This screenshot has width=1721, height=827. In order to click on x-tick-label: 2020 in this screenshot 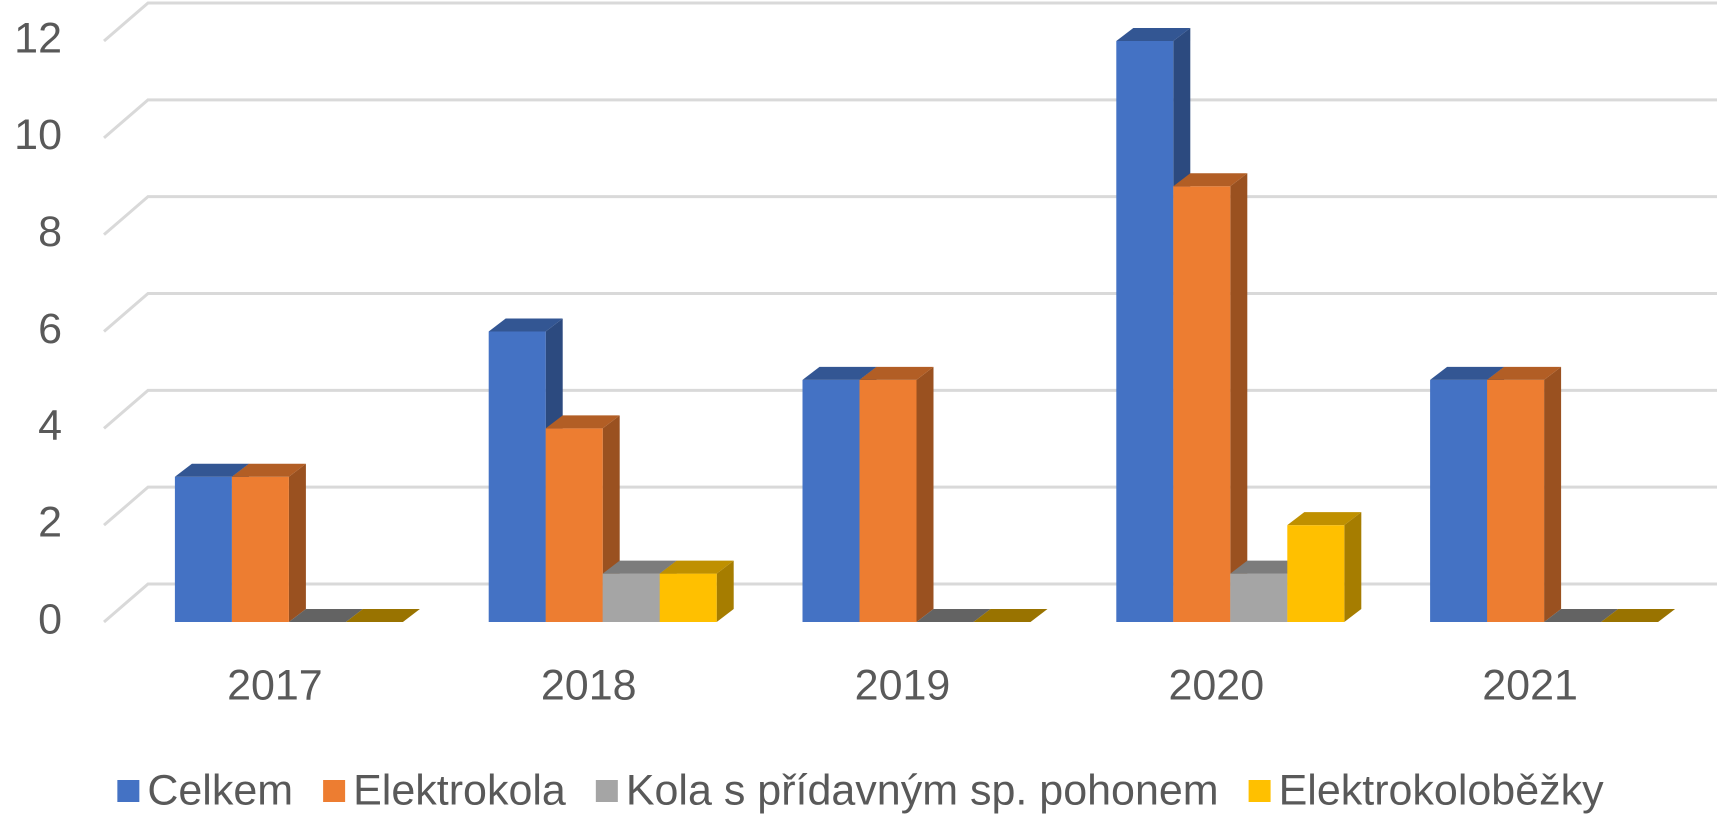, I will do `click(1216, 685)`.